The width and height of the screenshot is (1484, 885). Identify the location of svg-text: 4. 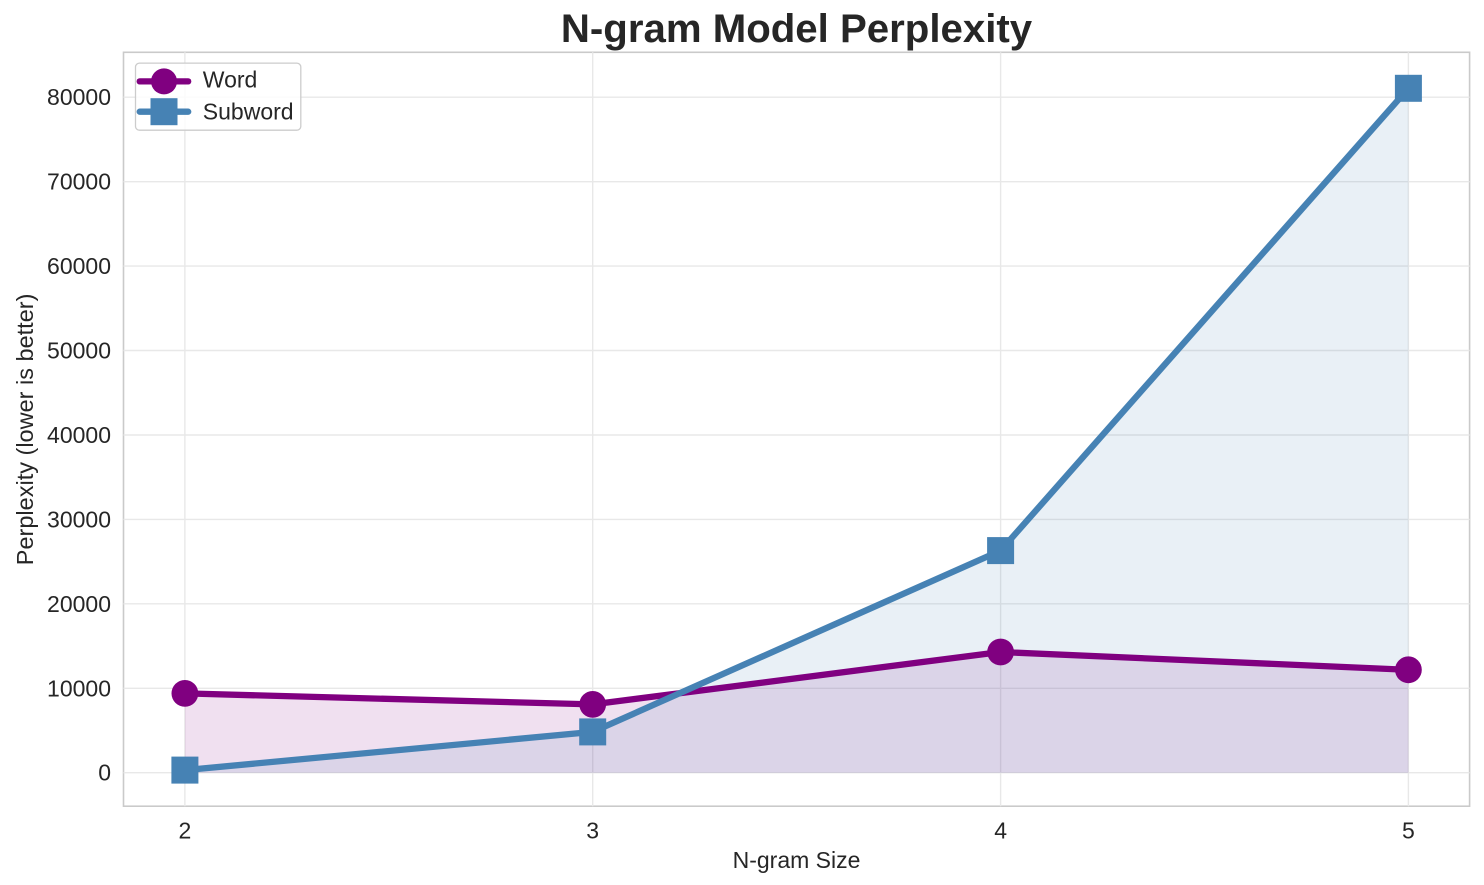
(1000, 830).